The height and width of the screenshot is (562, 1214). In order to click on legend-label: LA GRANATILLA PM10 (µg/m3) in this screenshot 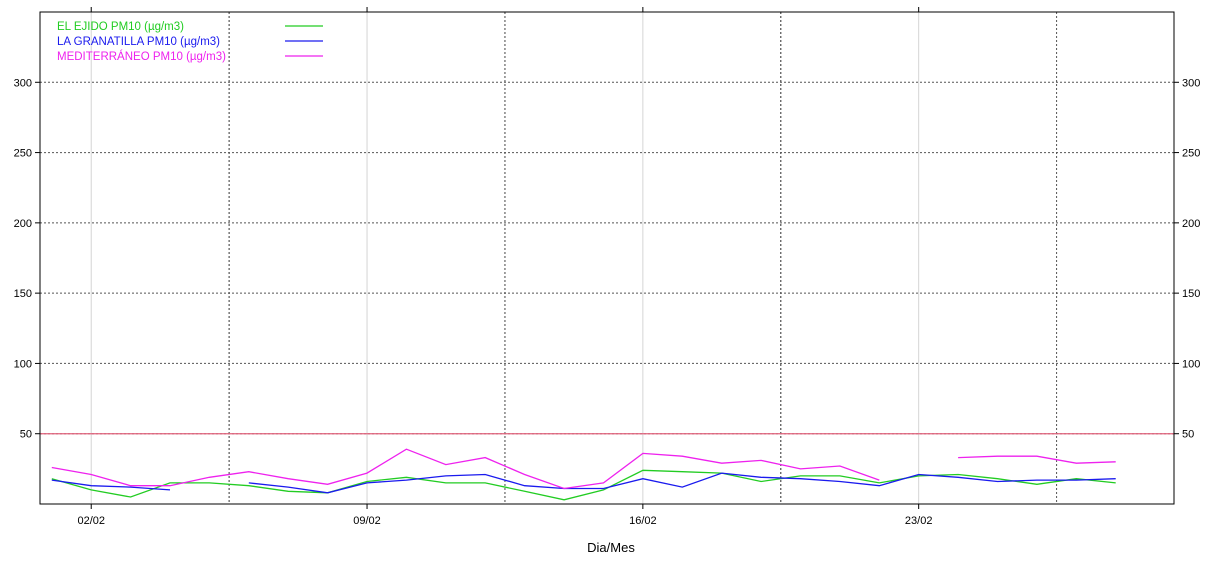, I will do `click(138, 42)`.